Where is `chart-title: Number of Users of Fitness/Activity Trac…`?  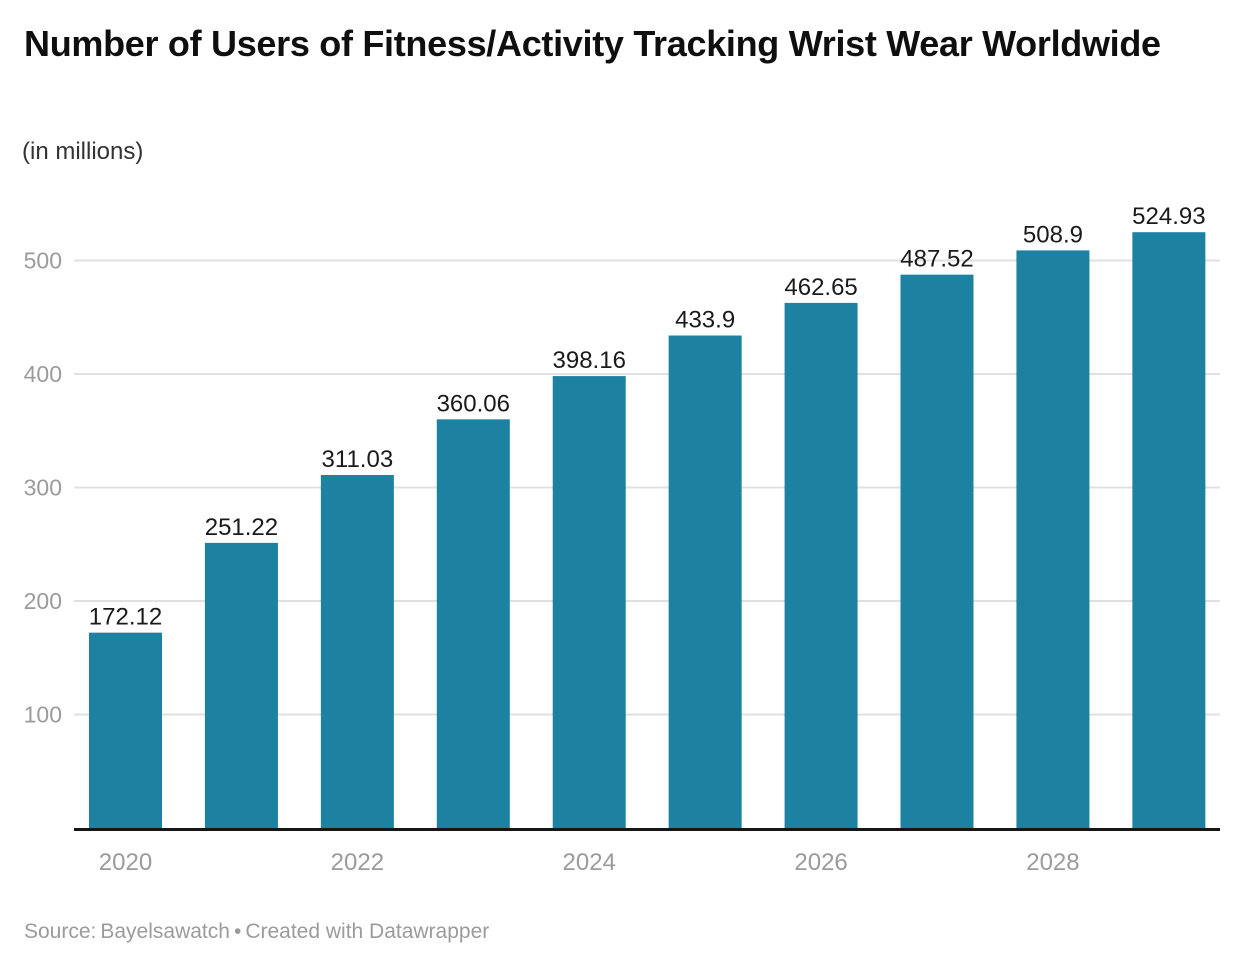
chart-title: Number of Users of Fitness/Activity Trac… is located at coordinates (592, 43).